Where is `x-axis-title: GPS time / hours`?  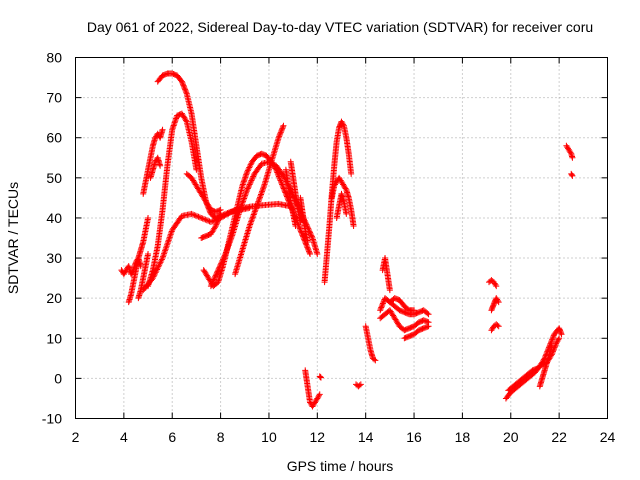 x-axis-title: GPS time / hours is located at coordinates (340, 466).